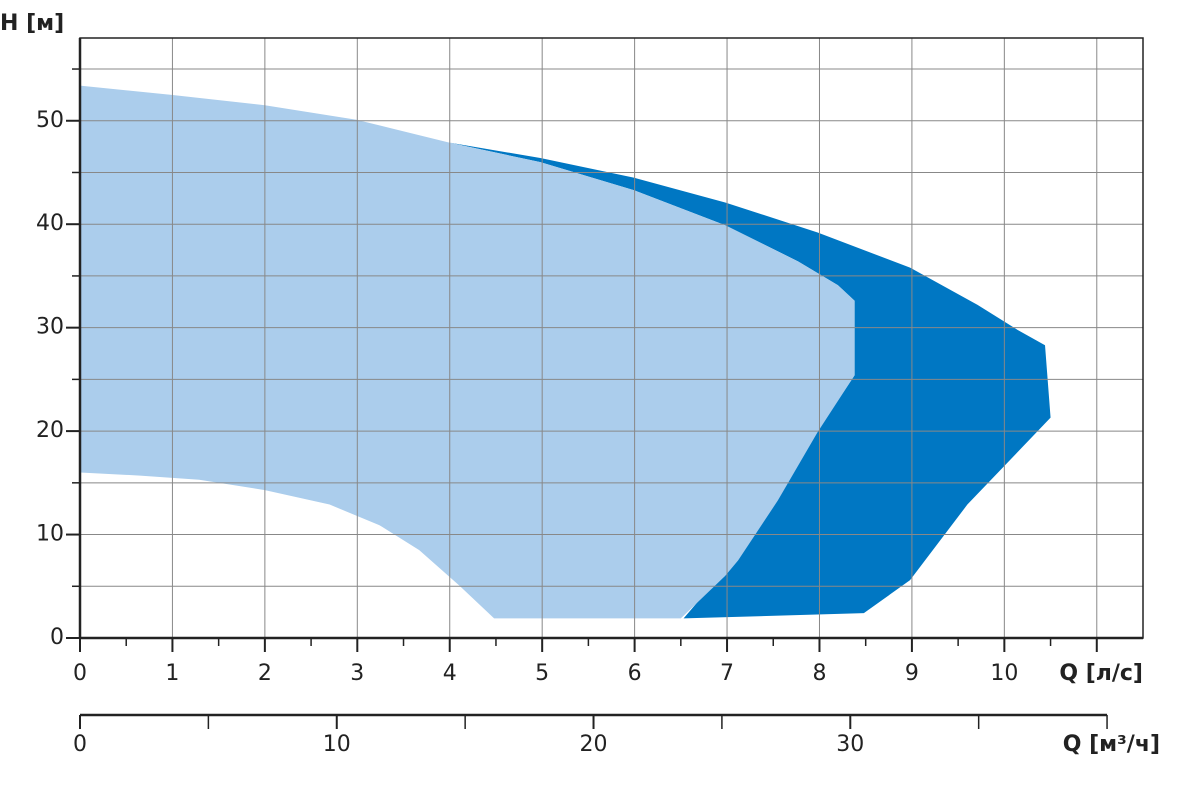  What do you see at coordinates (1004, 673) in the screenshot?
I see `x-tick-label: 10` at bounding box center [1004, 673].